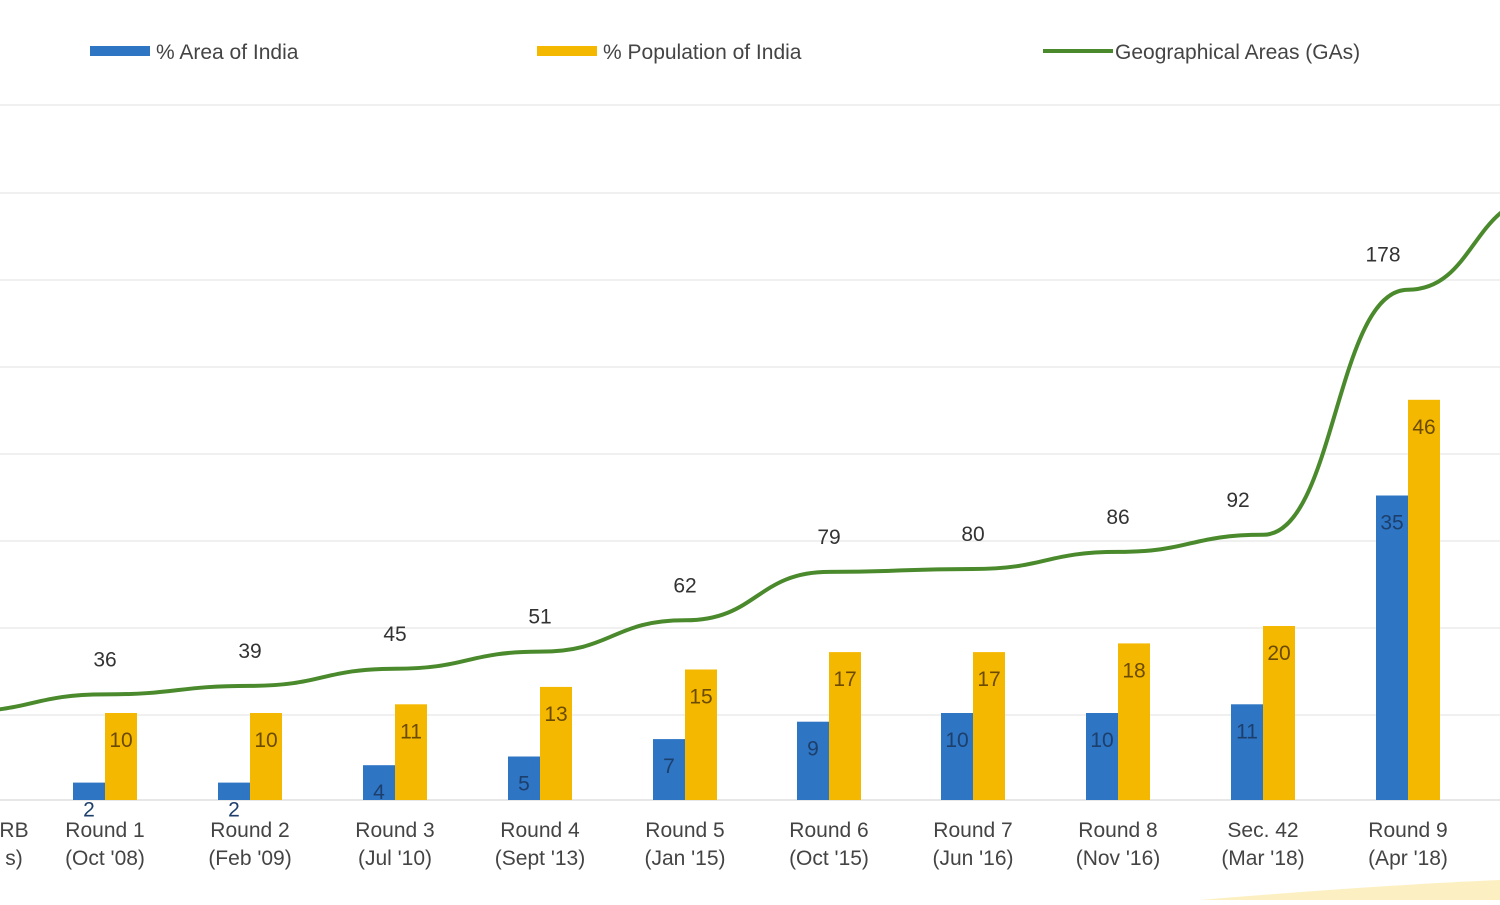  What do you see at coordinates (972, 830) in the screenshot?
I see `category-label-7-0: Round 7` at bounding box center [972, 830].